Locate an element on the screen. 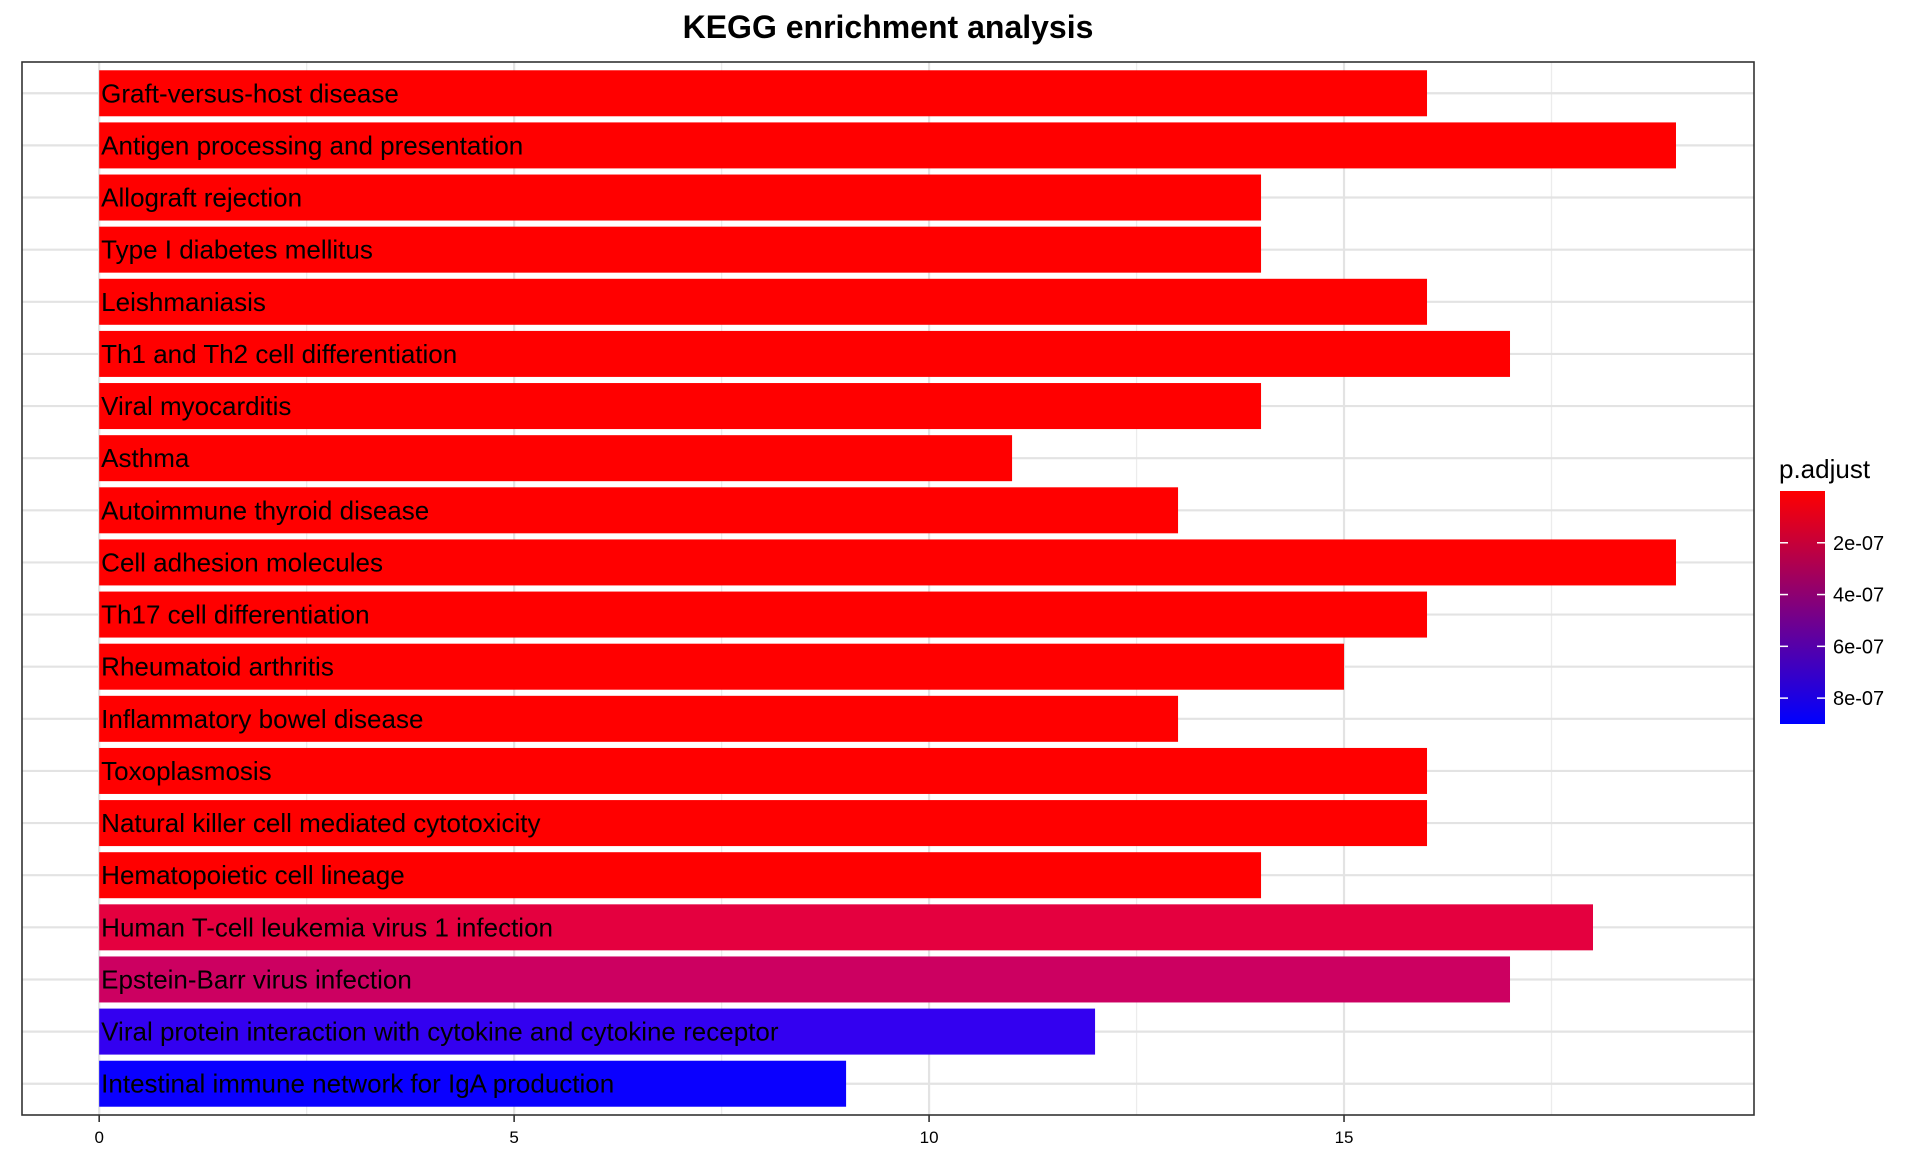  x-axis: 0 5 10 15 is located at coordinates (723, 1131).